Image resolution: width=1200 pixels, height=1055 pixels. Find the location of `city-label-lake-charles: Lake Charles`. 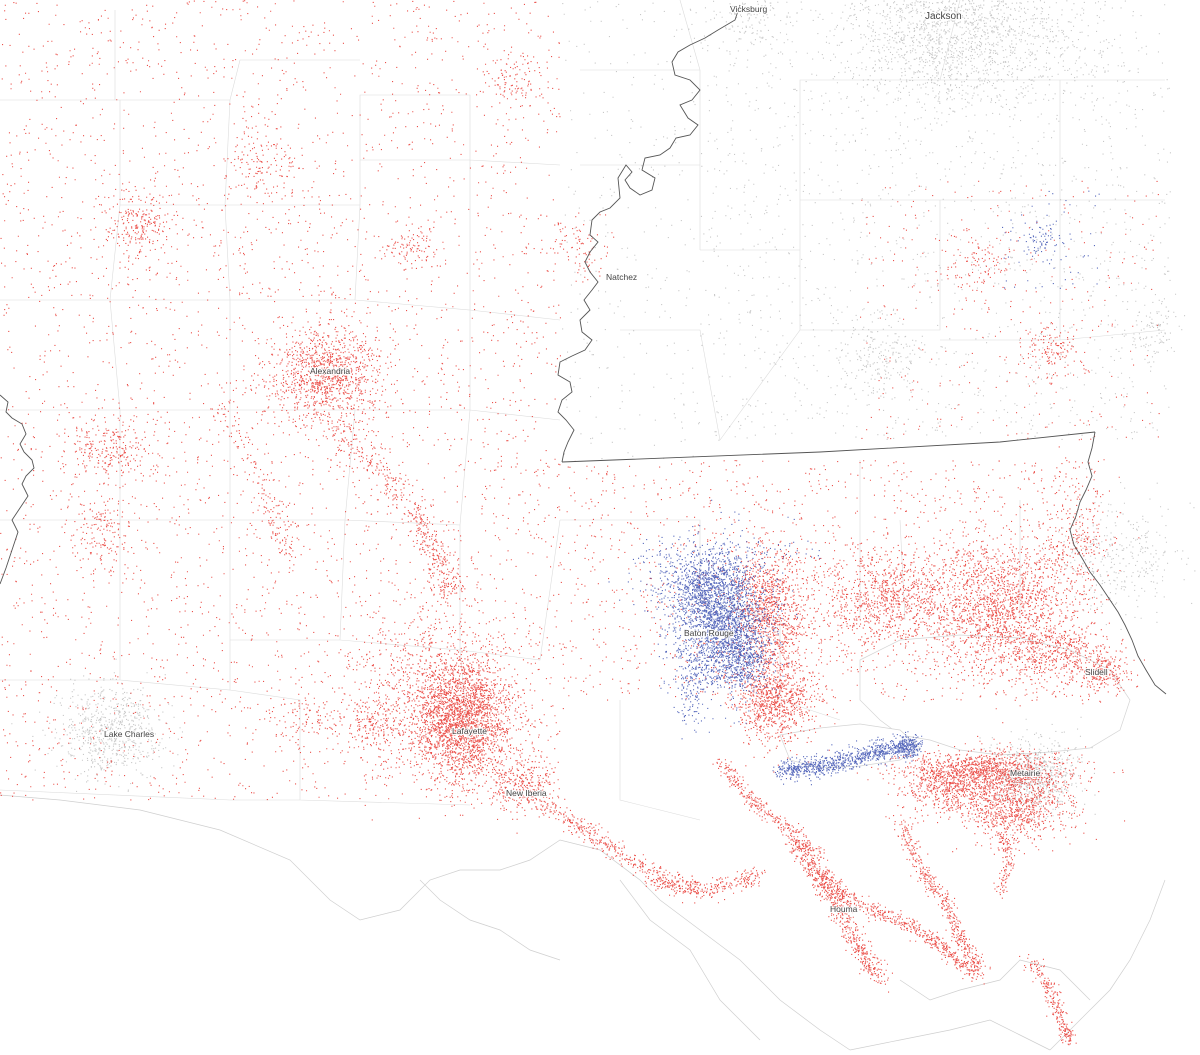

city-label-lake-charles: Lake Charles is located at coordinates (129, 734).